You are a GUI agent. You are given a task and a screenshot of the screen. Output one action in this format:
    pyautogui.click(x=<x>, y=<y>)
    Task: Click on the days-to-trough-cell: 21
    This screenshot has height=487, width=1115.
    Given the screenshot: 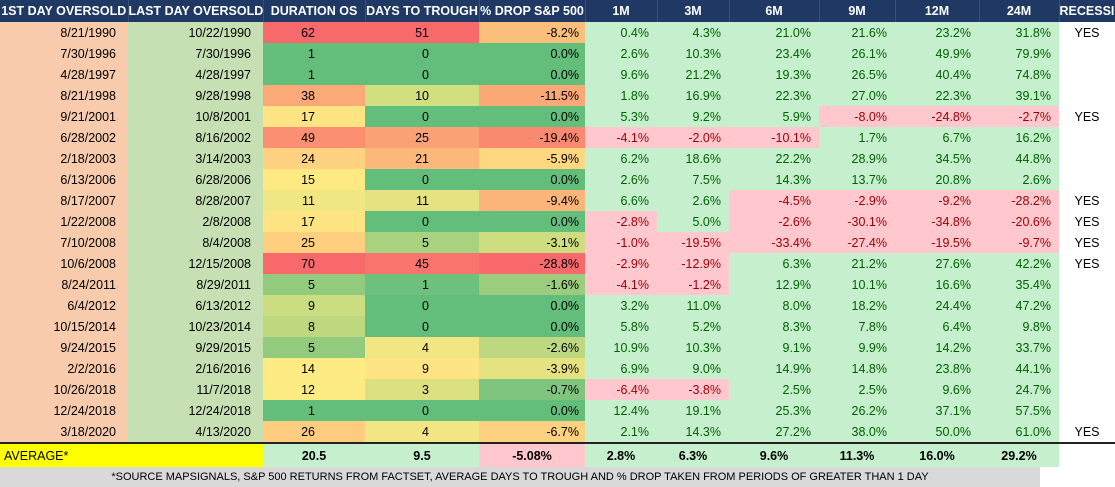 What is the action you would take?
    pyautogui.click(x=422, y=158)
    